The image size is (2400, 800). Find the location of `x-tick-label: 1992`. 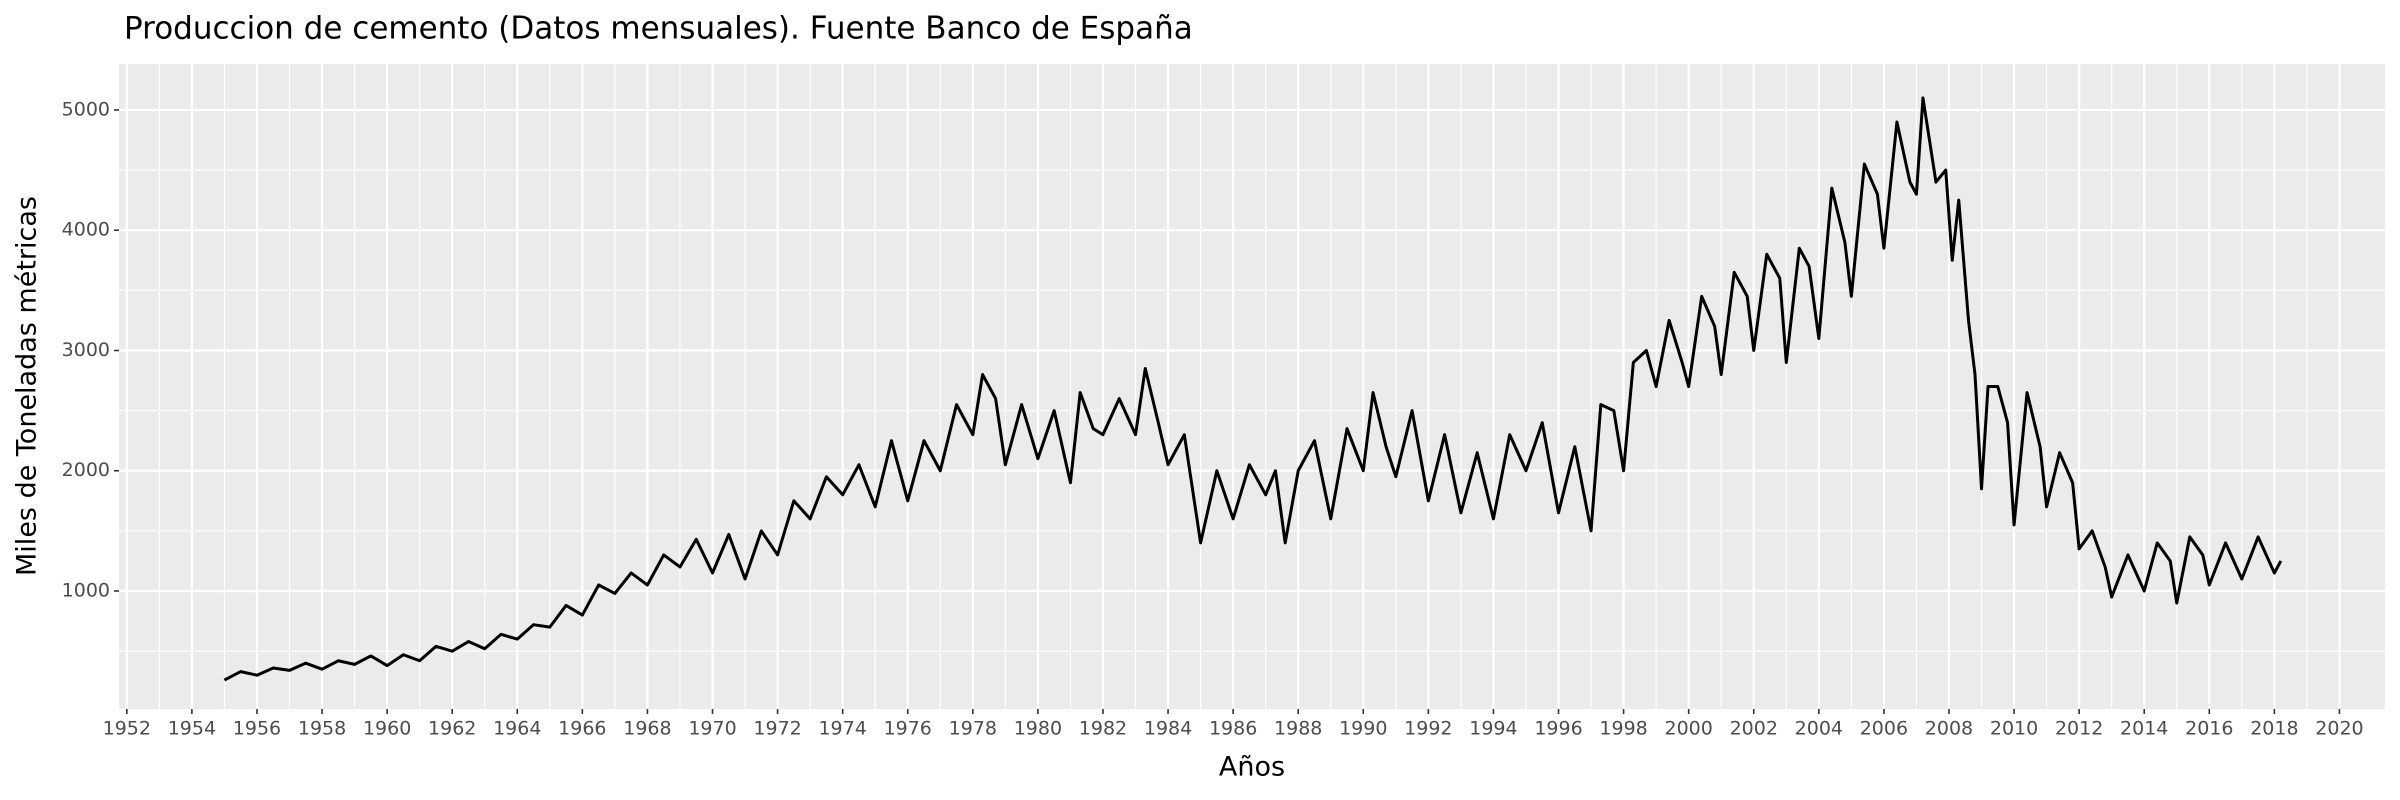

x-tick-label: 1992 is located at coordinates (1428, 729).